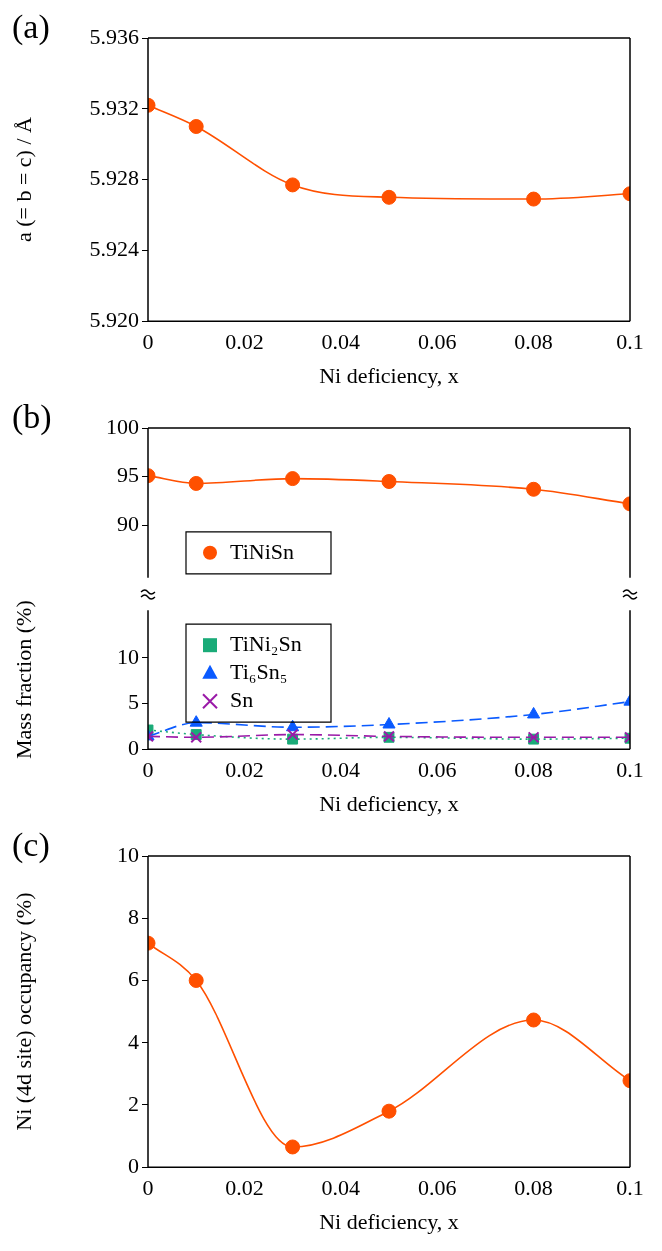 The height and width of the screenshot is (1251, 662). What do you see at coordinates (242, 699) in the screenshot?
I see `legend-label: Sn` at bounding box center [242, 699].